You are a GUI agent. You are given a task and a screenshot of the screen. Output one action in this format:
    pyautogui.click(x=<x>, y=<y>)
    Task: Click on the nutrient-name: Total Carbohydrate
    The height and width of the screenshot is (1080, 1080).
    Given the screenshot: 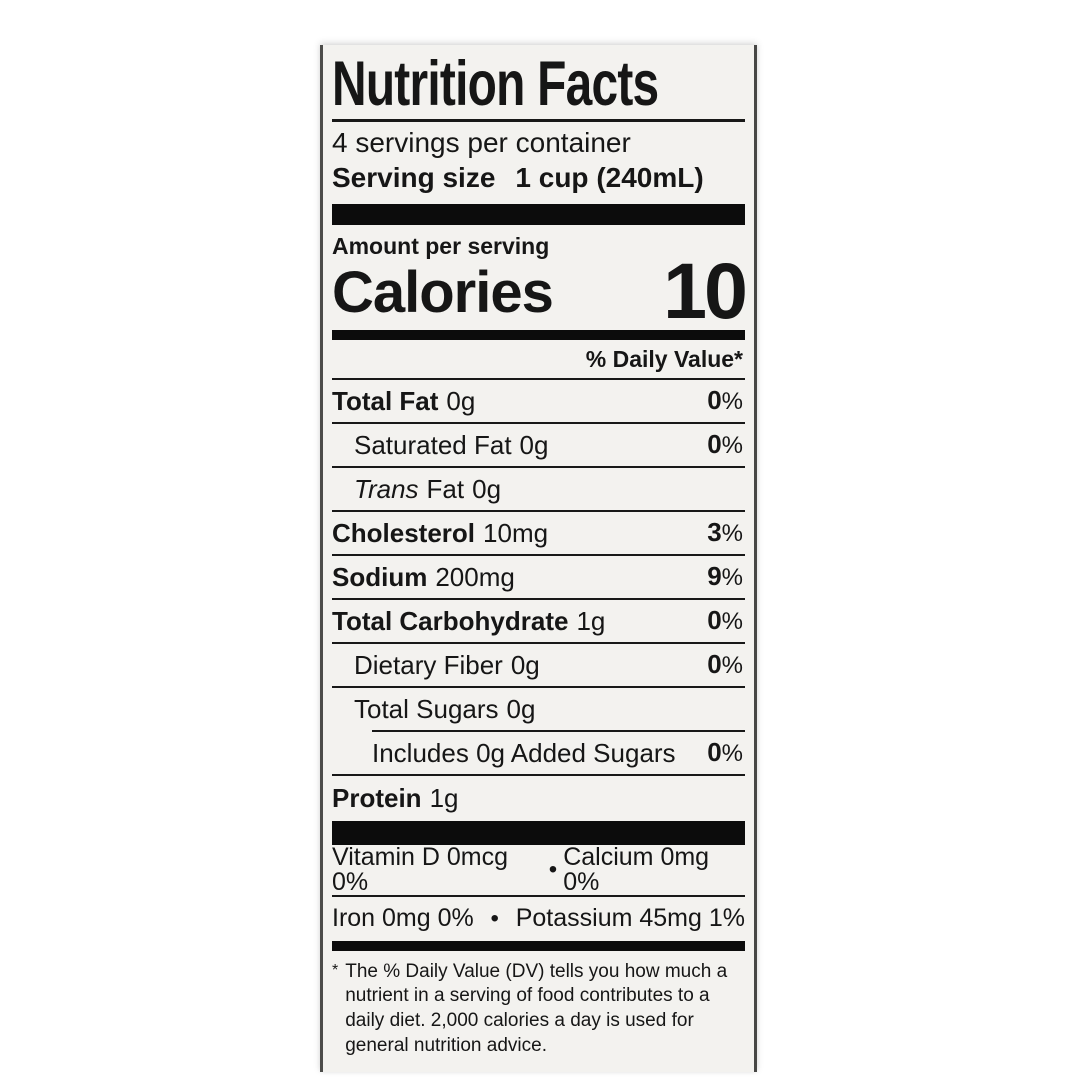 What is the action you would take?
    pyautogui.click(x=450, y=620)
    